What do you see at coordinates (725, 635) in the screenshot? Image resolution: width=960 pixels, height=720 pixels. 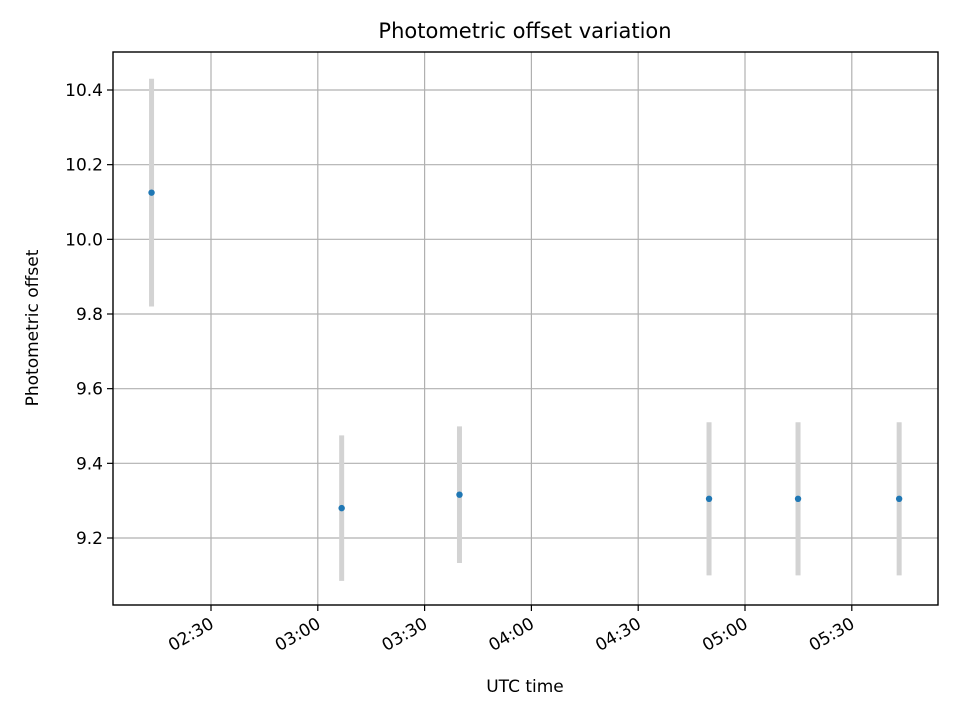 I see `x-tick-label: 05:00` at bounding box center [725, 635].